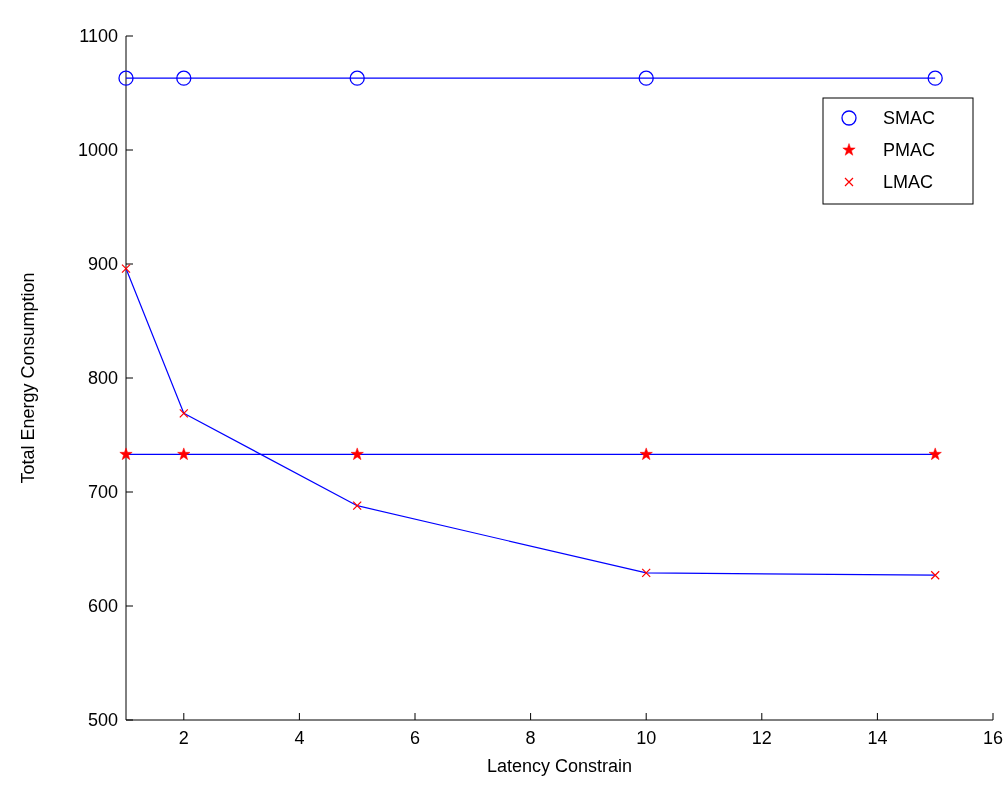 The height and width of the screenshot is (785, 1007). What do you see at coordinates (98, 36) in the screenshot?
I see `y-tick-label: 1100` at bounding box center [98, 36].